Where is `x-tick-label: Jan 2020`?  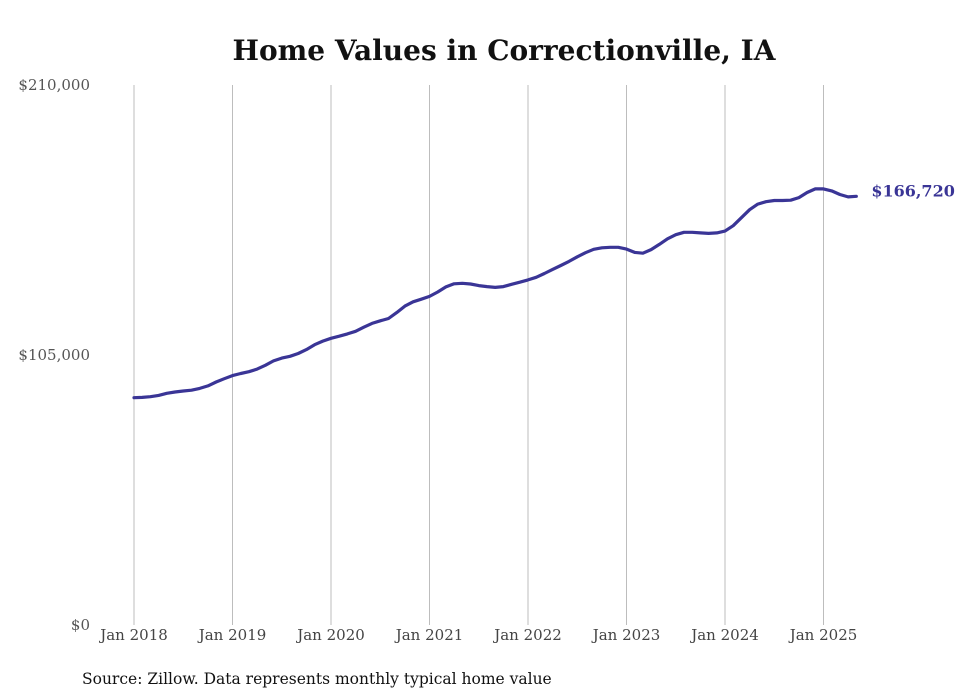
x-tick-label: Jan 2020 is located at coordinates (330, 635).